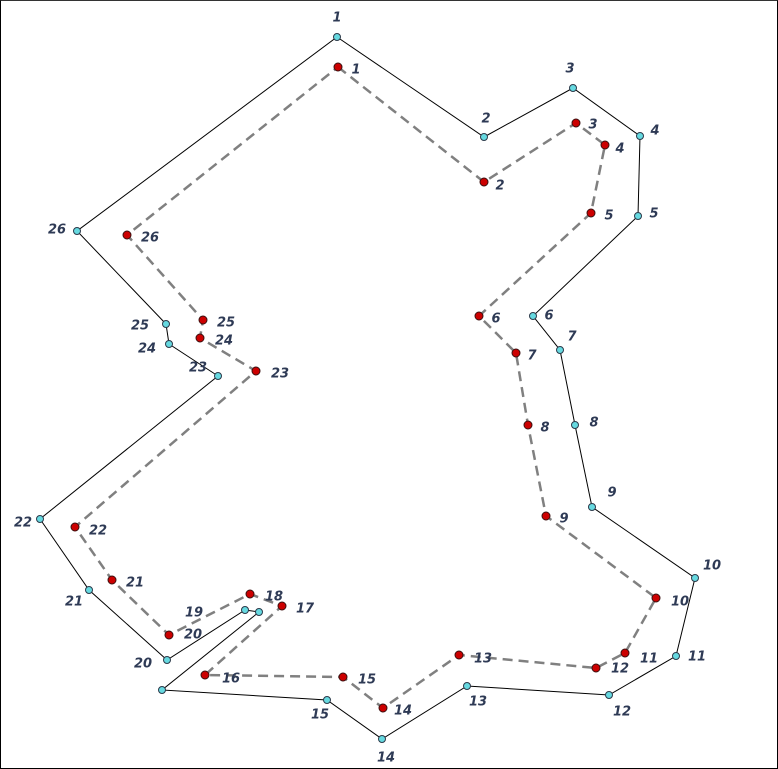 The width and height of the screenshot is (778, 769). What do you see at coordinates (135, 583) in the screenshot?
I see `inner-vertex-label: 21` at bounding box center [135, 583].